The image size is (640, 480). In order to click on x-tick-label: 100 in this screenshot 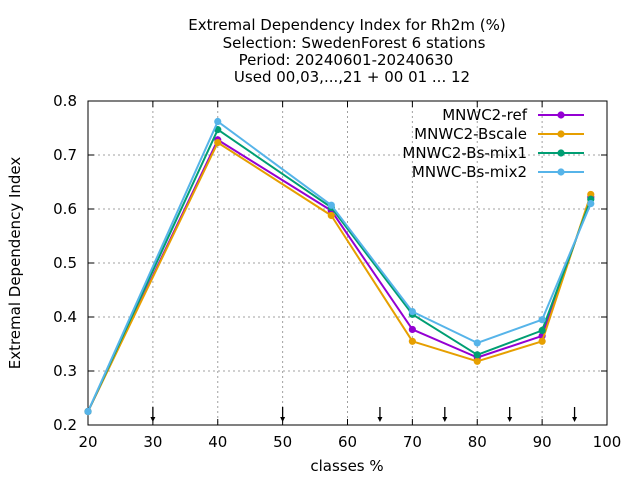, I will do `click(607, 442)`.